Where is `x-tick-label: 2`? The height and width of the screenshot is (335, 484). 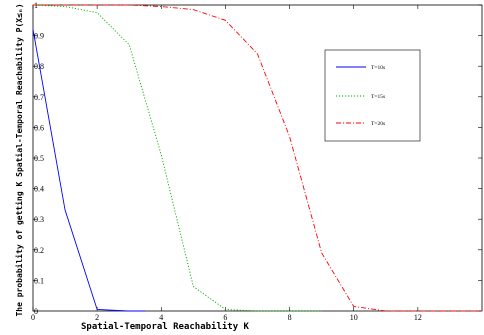
x-tick-label: 2 is located at coordinates (97, 317).